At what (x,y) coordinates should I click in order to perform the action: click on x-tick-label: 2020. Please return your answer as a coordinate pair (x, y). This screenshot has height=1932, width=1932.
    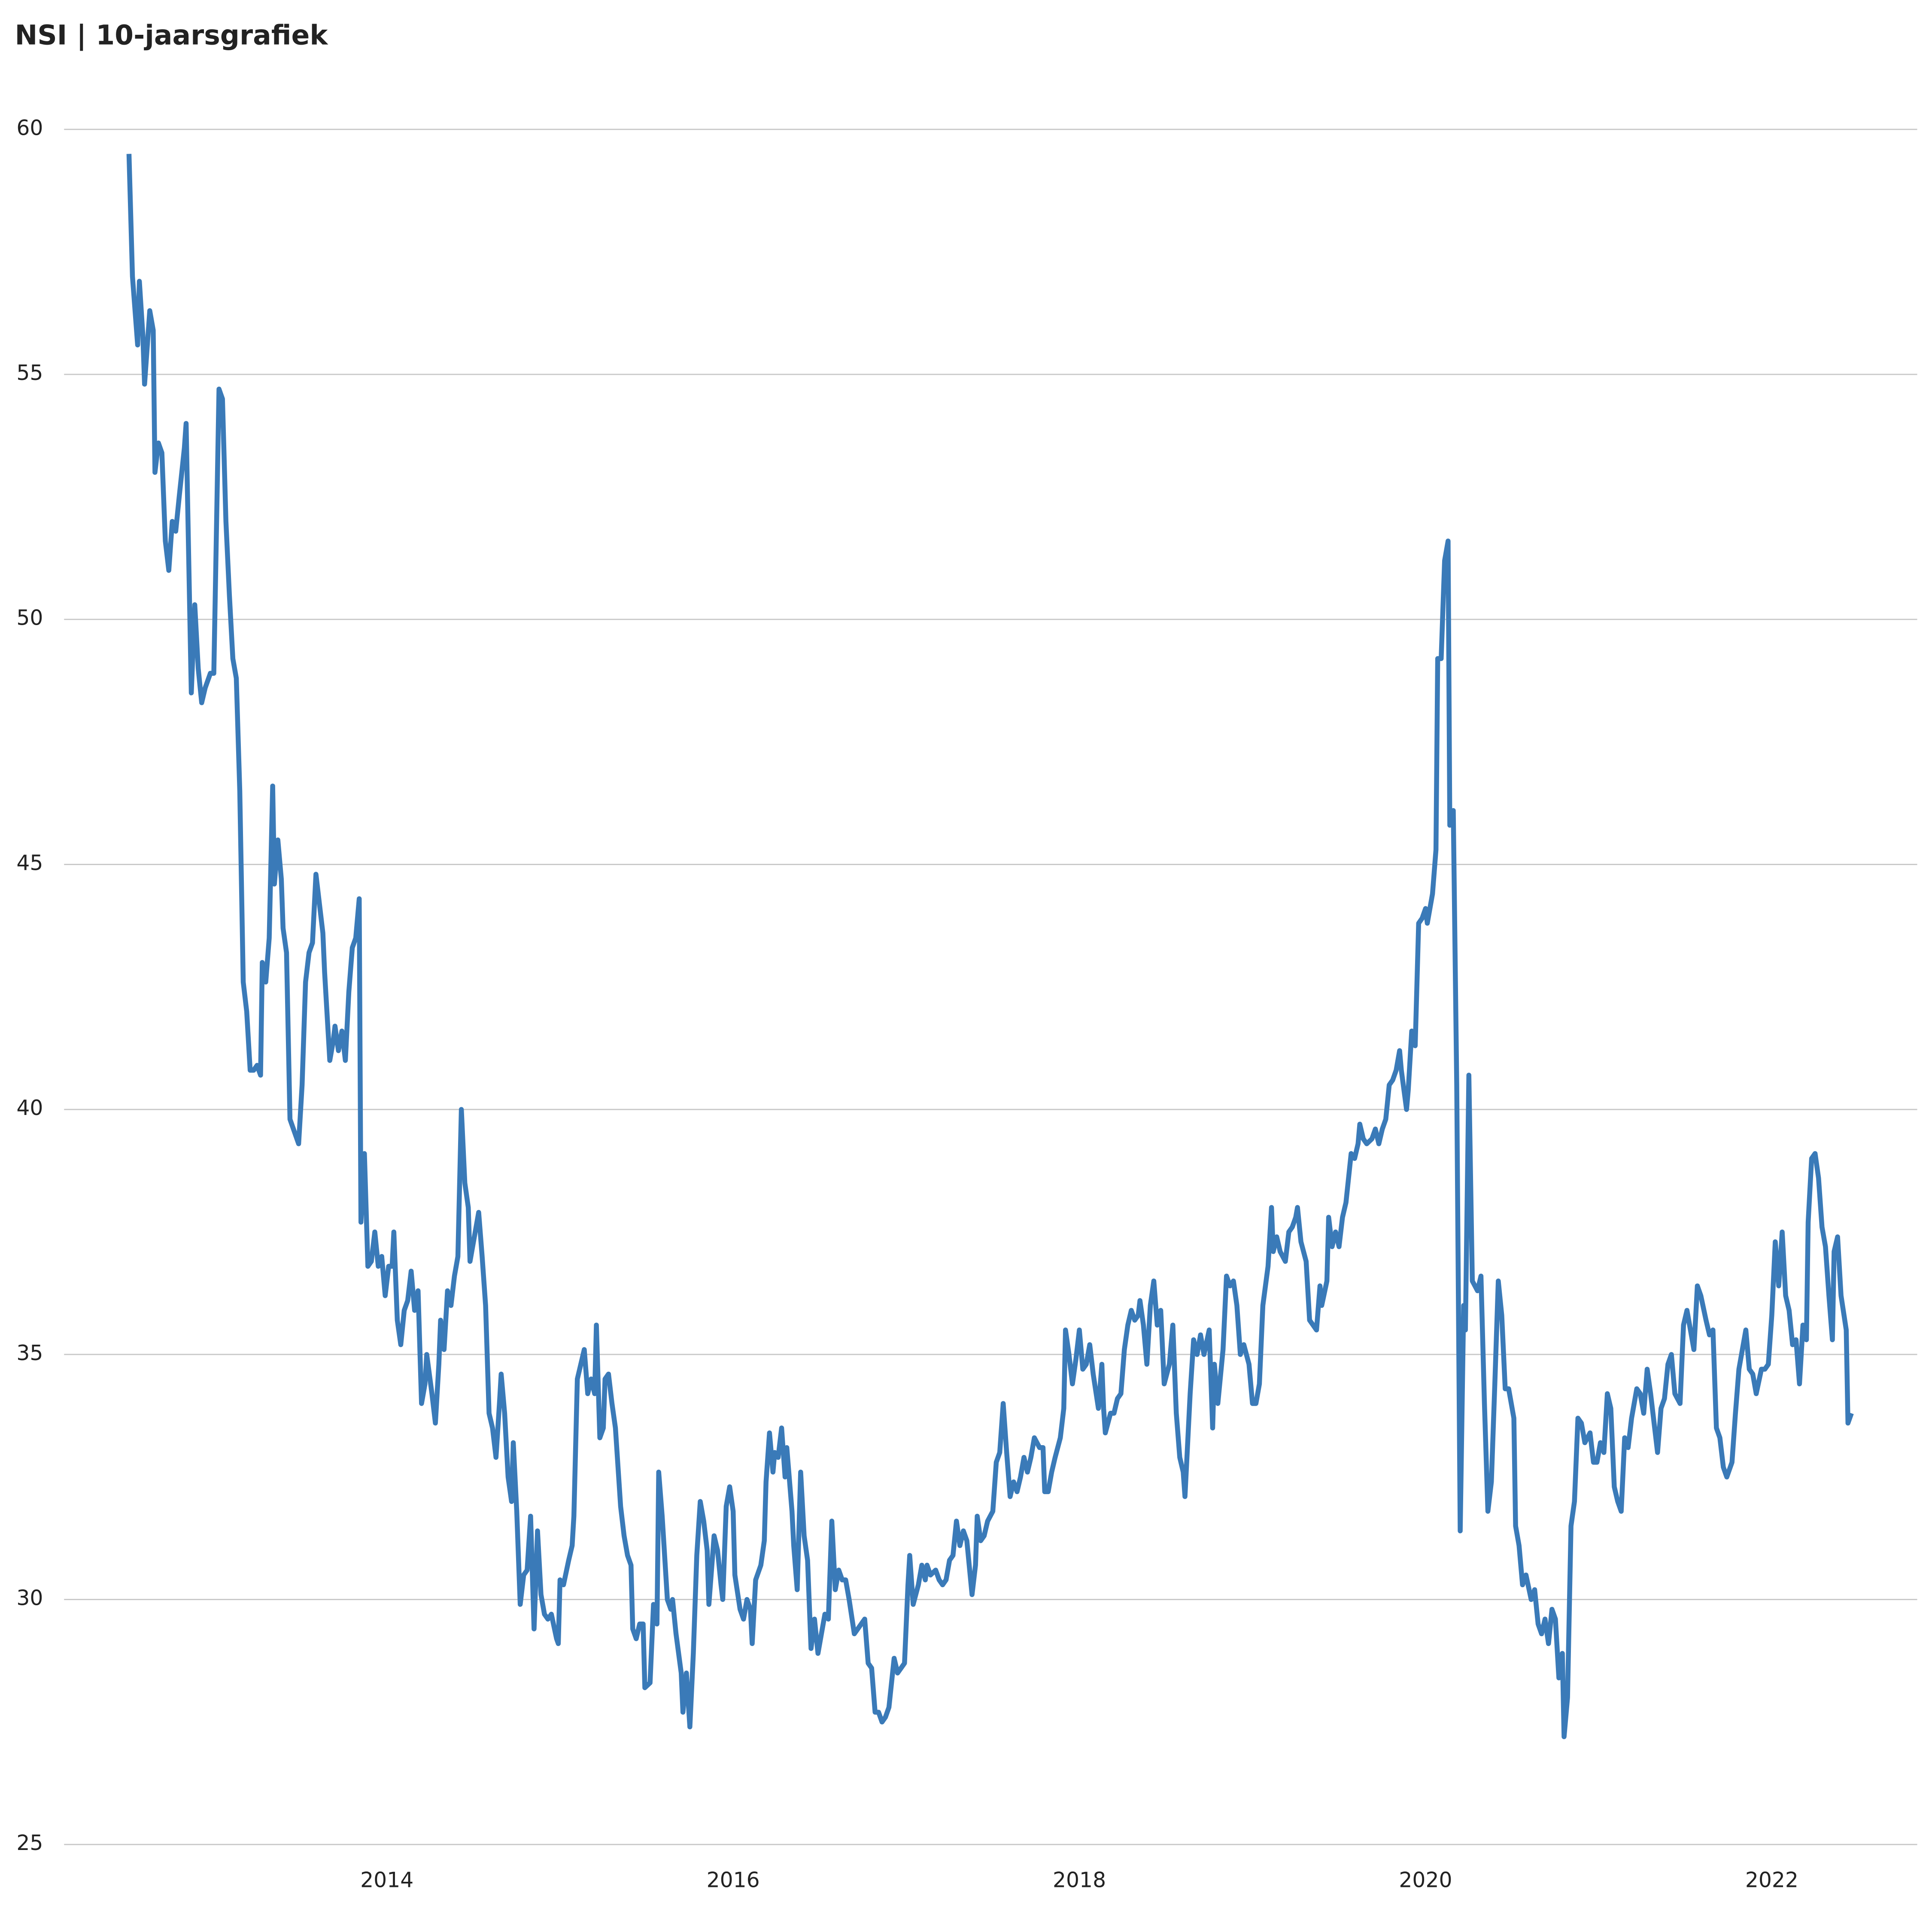
    Looking at the image, I should click on (1426, 1880).